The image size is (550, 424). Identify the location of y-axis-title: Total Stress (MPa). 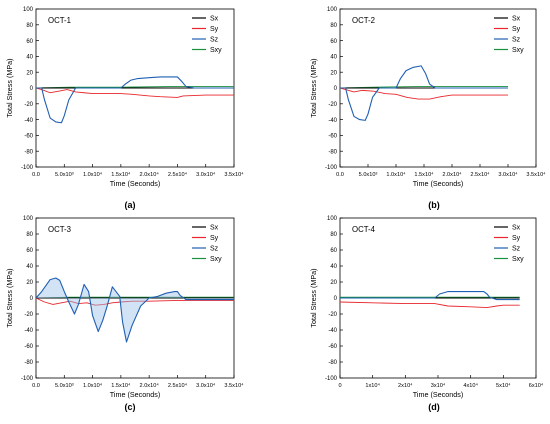
(9, 87).